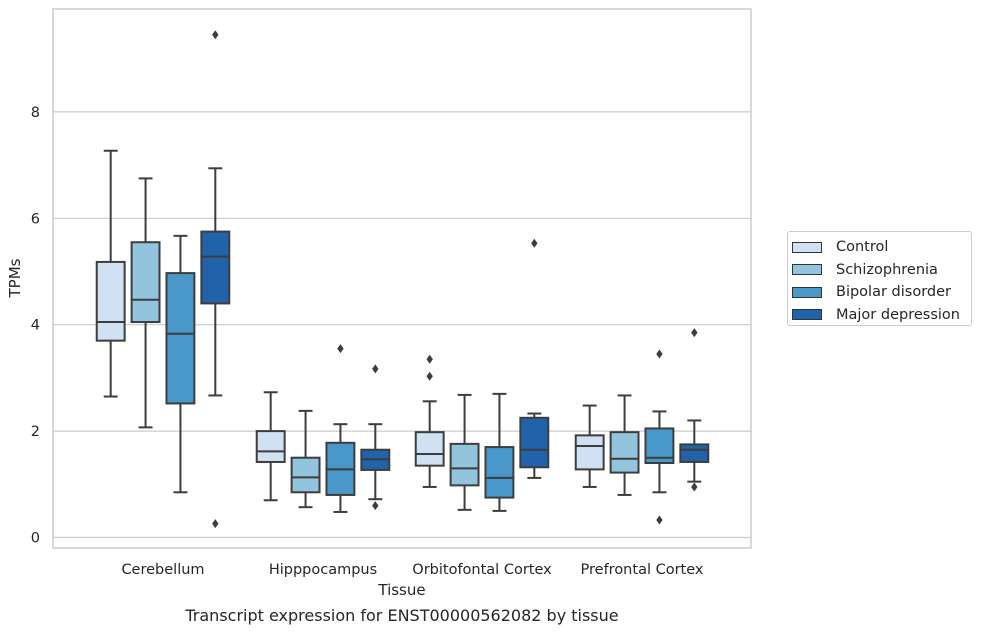 This screenshot has width=983, height=634. What do you see at coordinates (401, 590) in the screenshot?
I see `x-axis-label: Tissue` at bounding box center [401, 590].